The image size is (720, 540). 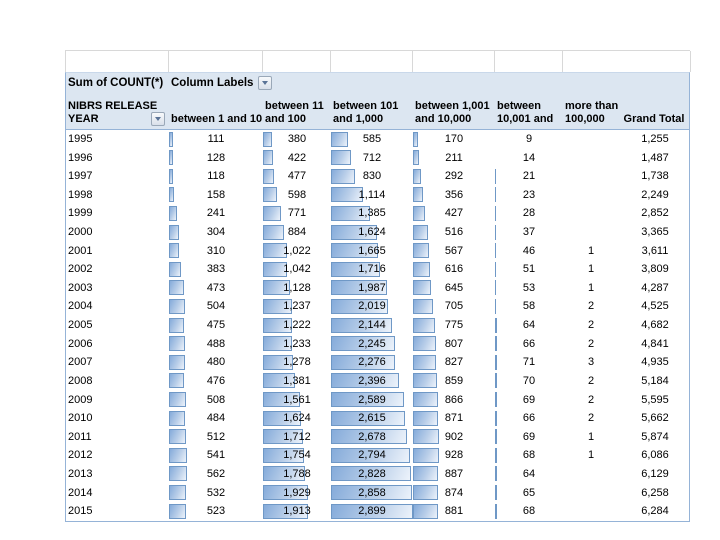 What do you see at coordinates (297, 362) in the screenshot?
I see `value-cell: 1,278` at bounding box center [297, 362].